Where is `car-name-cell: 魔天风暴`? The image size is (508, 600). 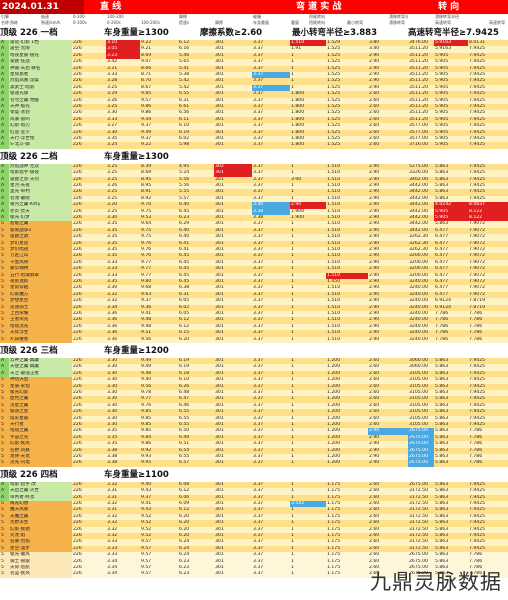
car-name-cell: 魔天风暴 is located at coordinates (40, 510).